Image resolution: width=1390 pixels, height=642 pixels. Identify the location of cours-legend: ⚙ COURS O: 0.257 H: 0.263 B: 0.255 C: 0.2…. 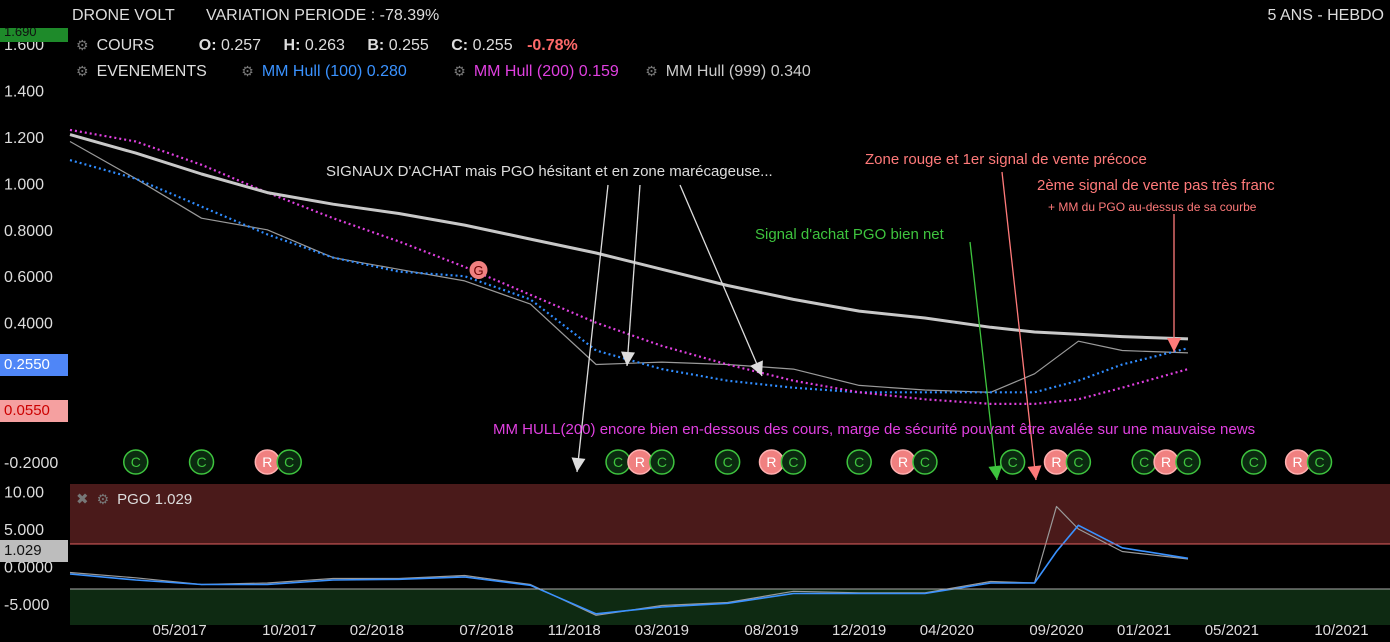
(327, 46).